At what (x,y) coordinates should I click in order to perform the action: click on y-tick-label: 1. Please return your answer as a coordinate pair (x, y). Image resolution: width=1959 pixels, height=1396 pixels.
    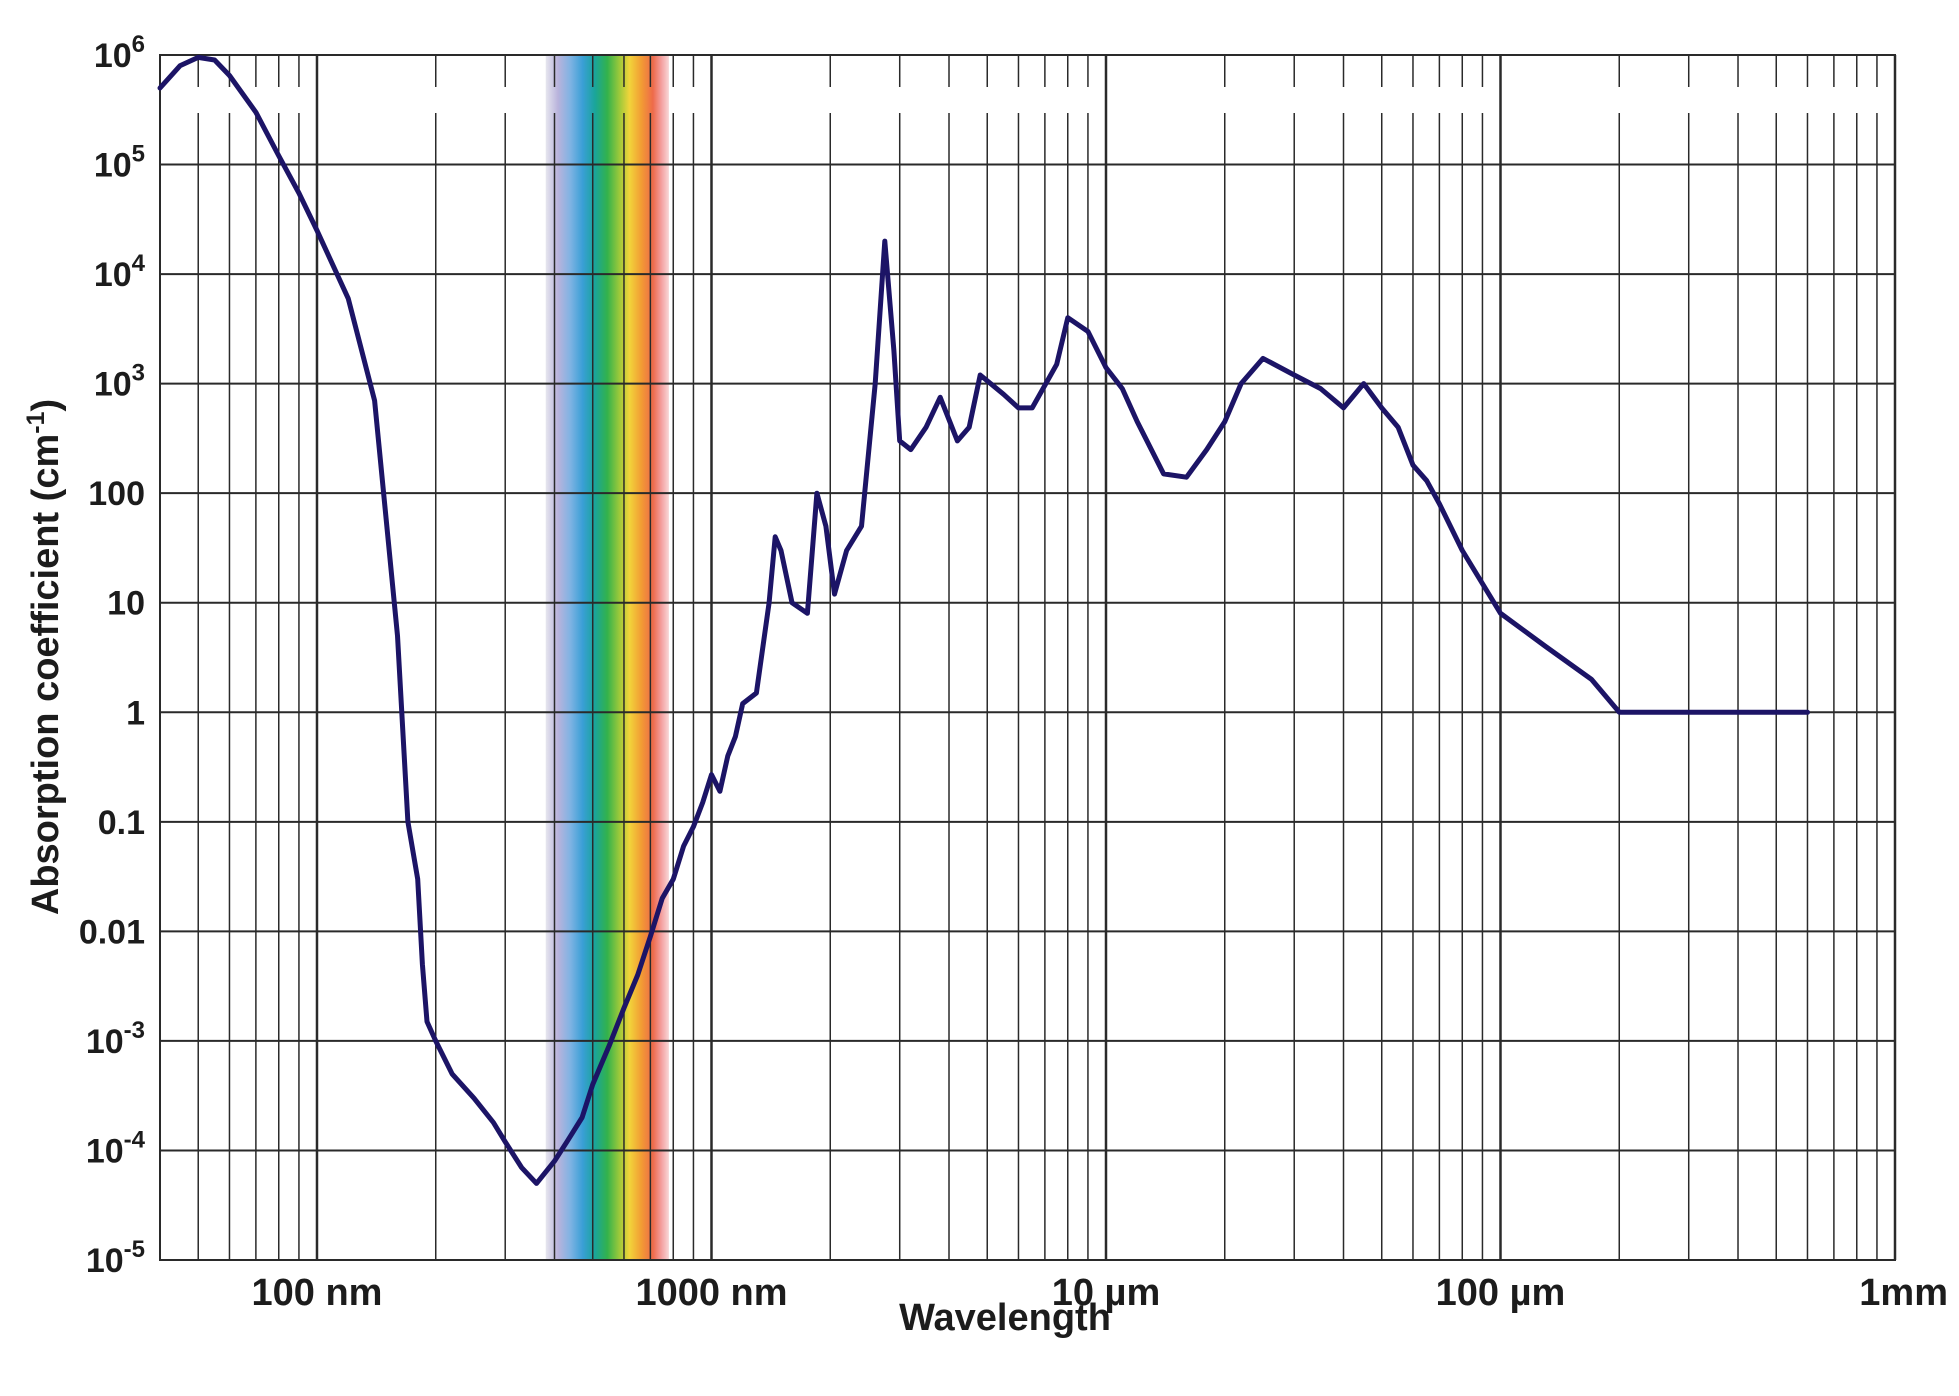
    Looking at the image, I should click on (135, 713).